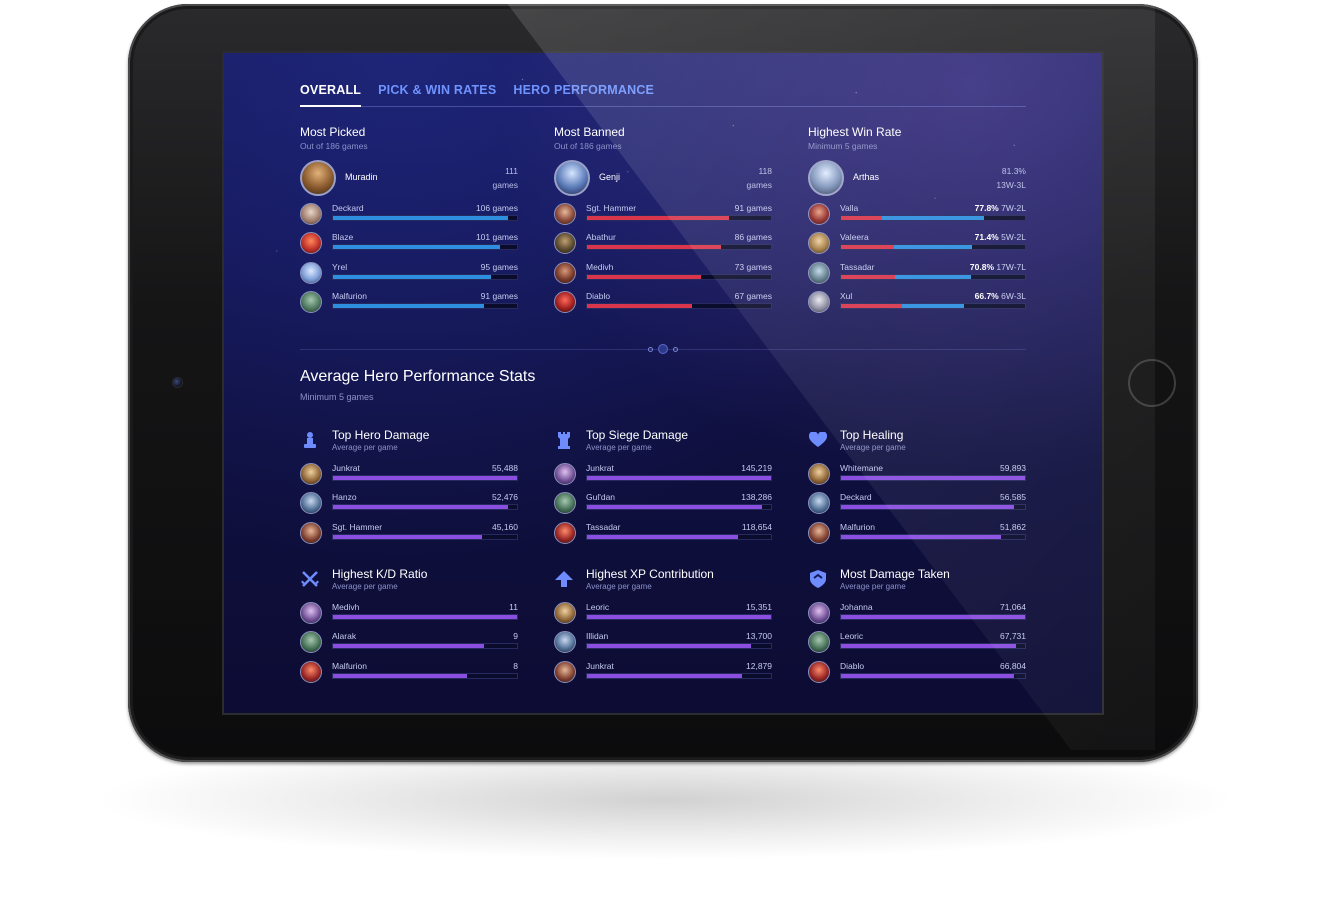 This screenshot has height=900, width=1320. Describe the element at coordinates (343, 237) in the screenshot. I see `hero-name: Blaze` at that location.